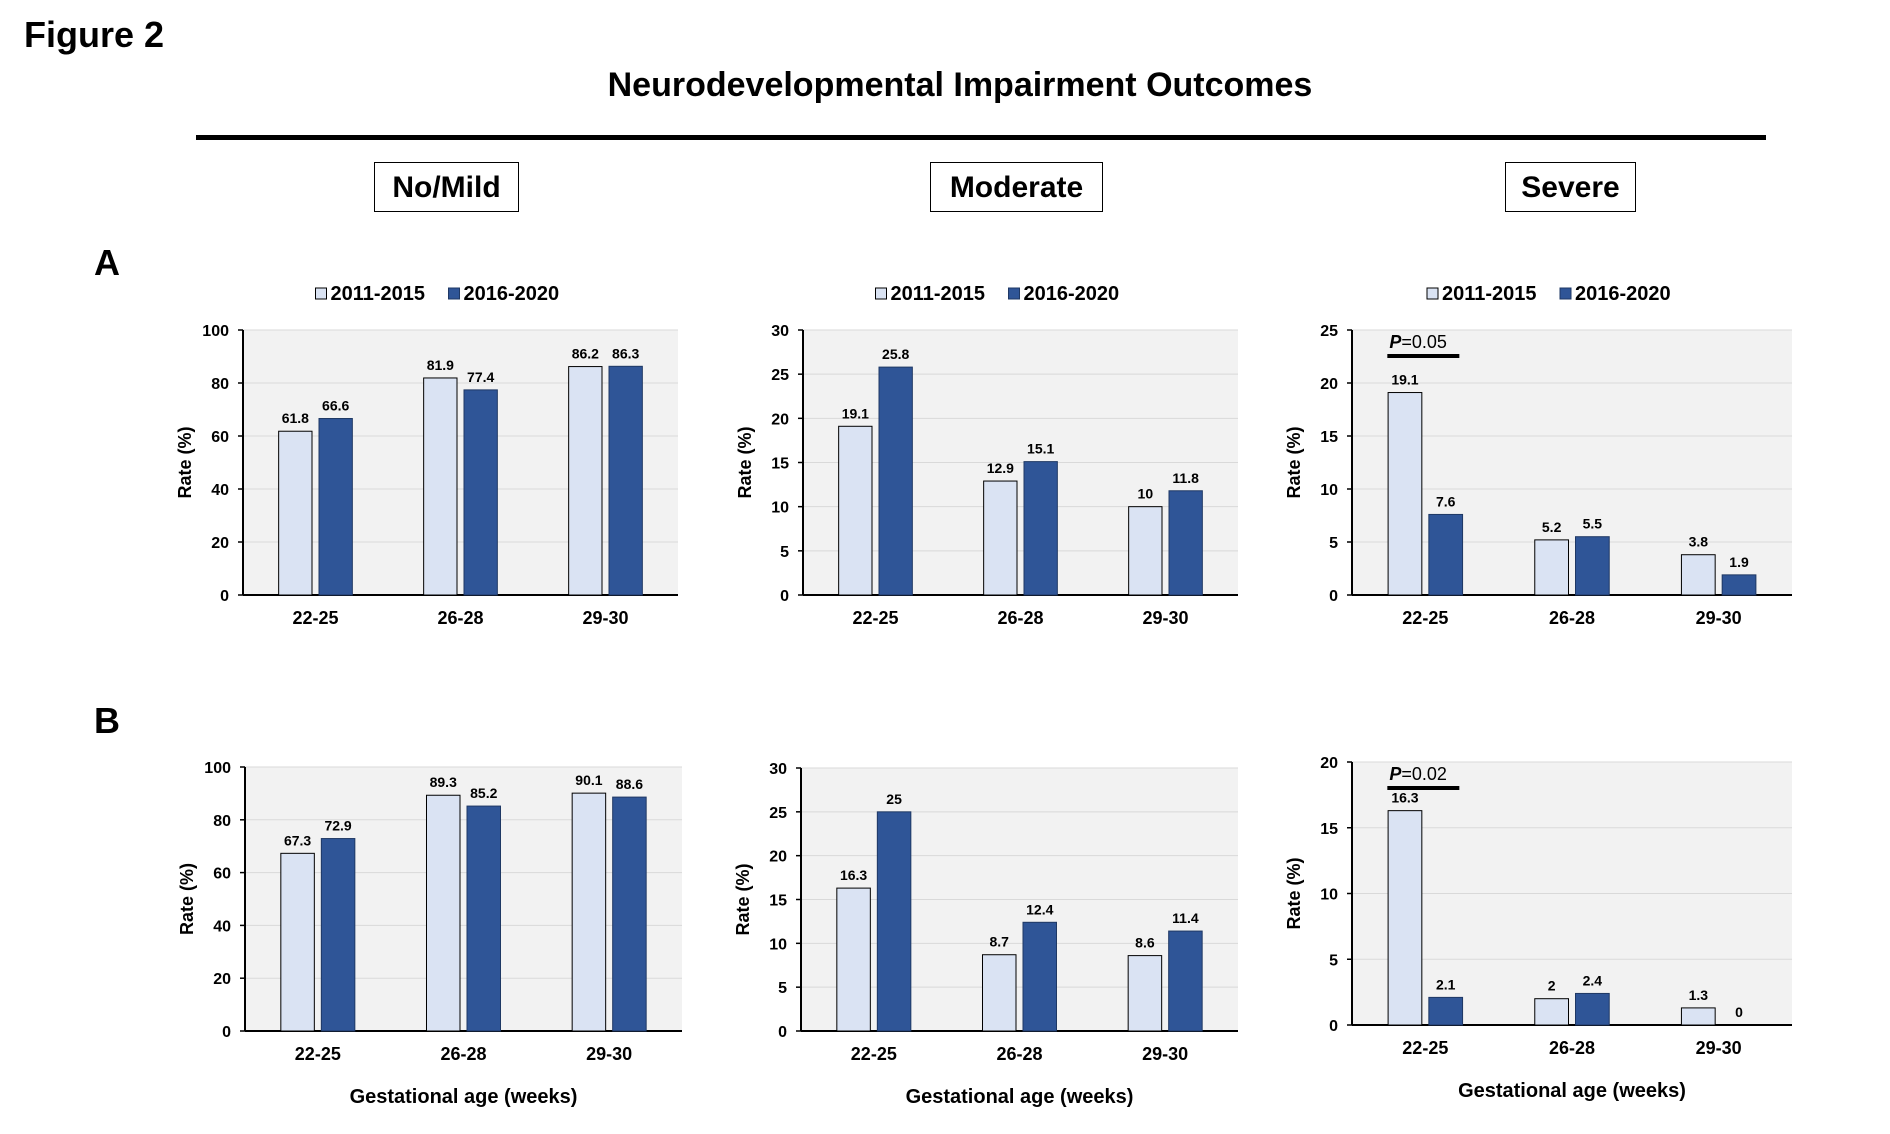  What do you see at coordinates (938, 294) in the screenshot?
I see `chart-a-2-legend-label-series1: 2011-2015` at bounding box center [938, 294].